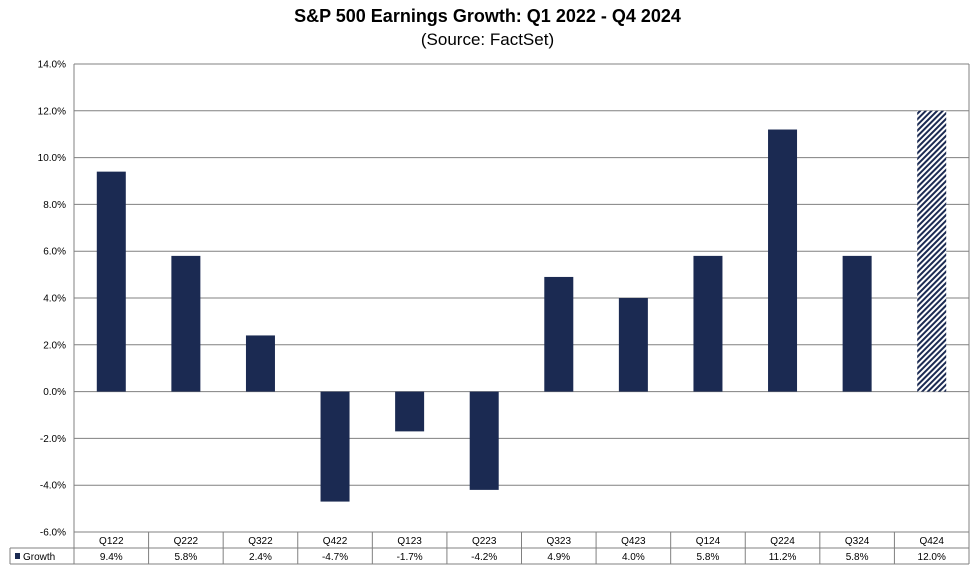 The image size is (975, 567). I want to click on category-label: Q222, so click(186, 541).